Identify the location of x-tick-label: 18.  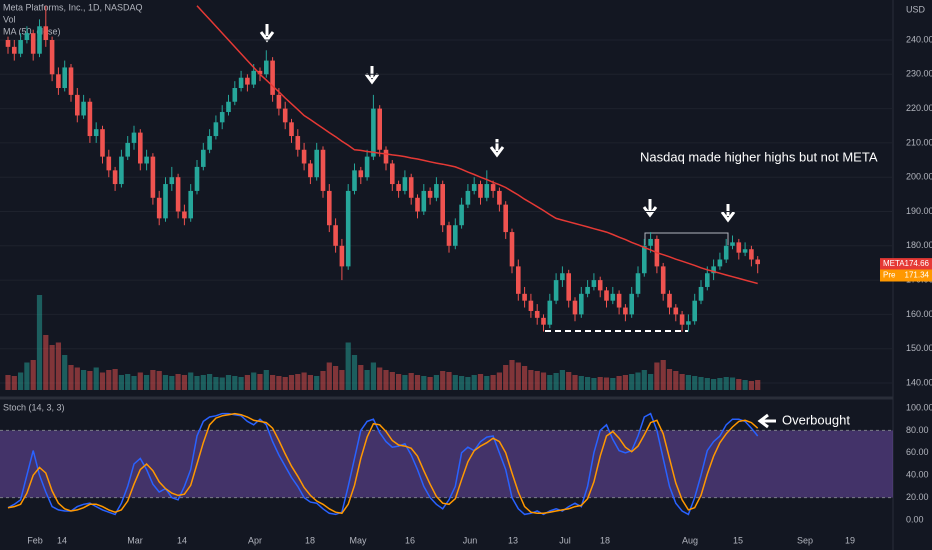
(310, 540).